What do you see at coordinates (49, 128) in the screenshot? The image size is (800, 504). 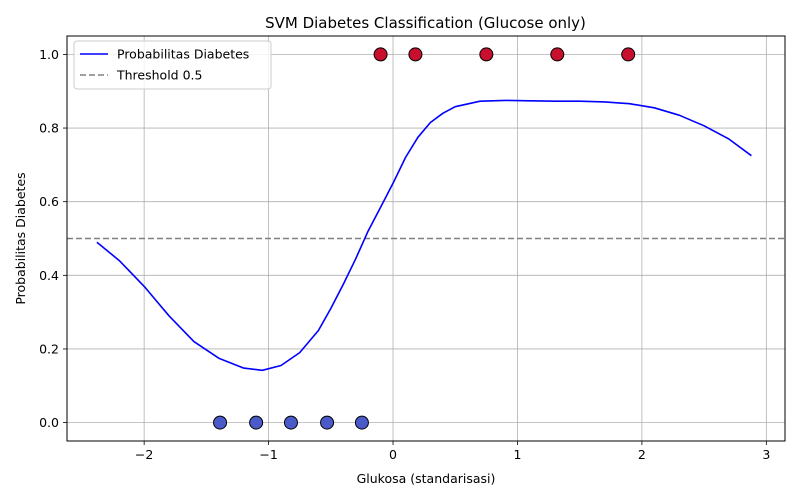 I see `y-tick-label: 0.8` at bounding box center [49, 128].